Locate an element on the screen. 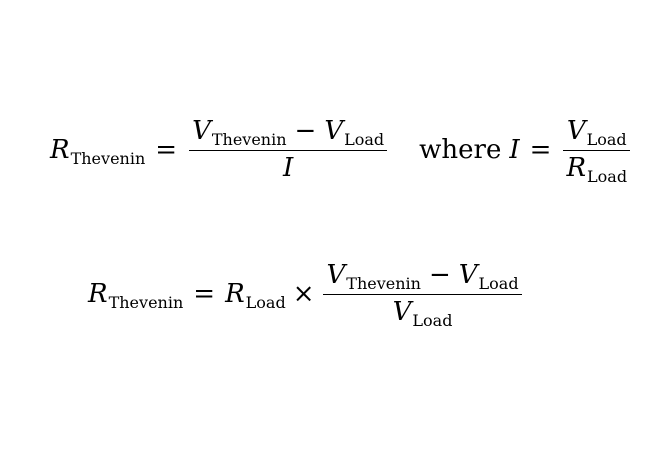  fraction-load-voltage-over-load-resistance: VLoad RLoad is located at coordinates (597, 151).